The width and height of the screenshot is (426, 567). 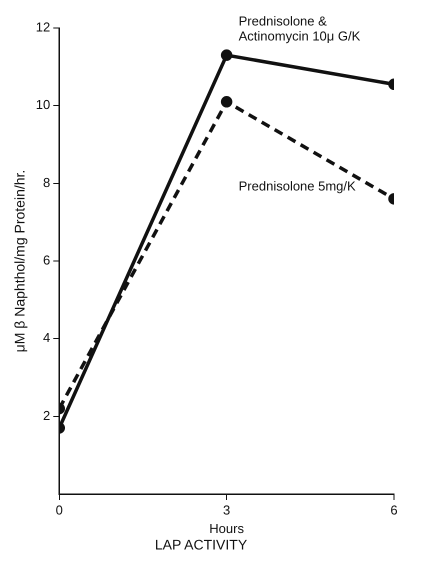 What do you see at coordinates (46, 415) in the screenshot?
I see `y-tick-label: 2` at bounding box center [46, 415].